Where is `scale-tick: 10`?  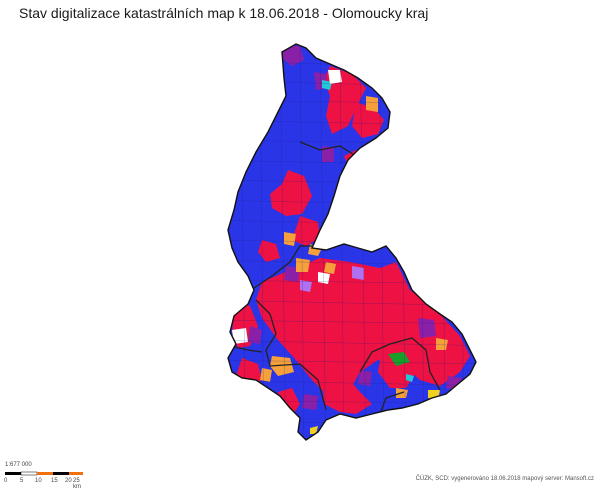
scale-tick: 10 is located at coordinates (38, 481).